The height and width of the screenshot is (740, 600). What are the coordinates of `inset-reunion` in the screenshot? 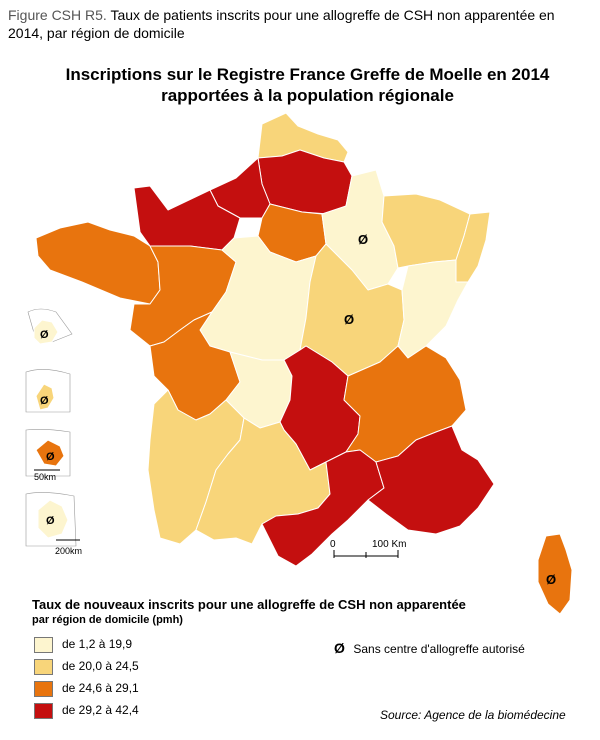 It's located at (50, 326).